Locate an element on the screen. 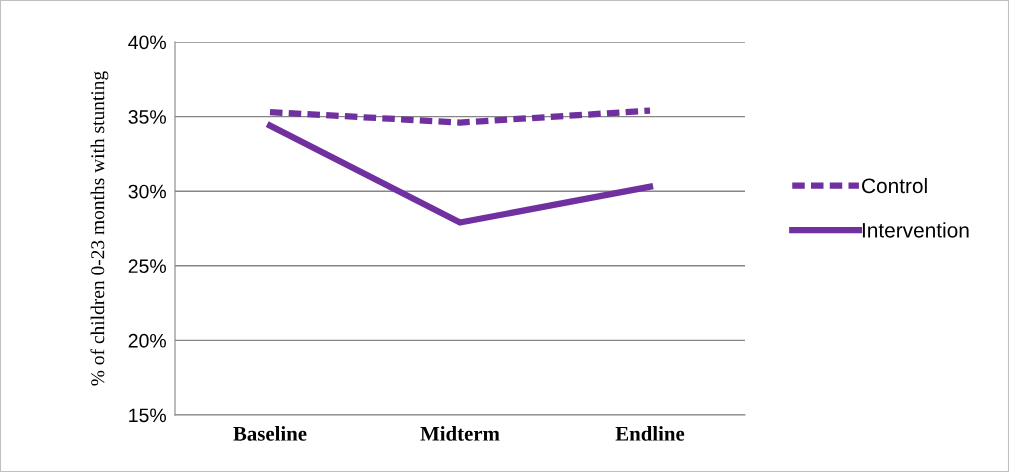 The height and width of the screenshot is (472, 1009). y-tick-label: 20% is located at coordinates (147, 340).